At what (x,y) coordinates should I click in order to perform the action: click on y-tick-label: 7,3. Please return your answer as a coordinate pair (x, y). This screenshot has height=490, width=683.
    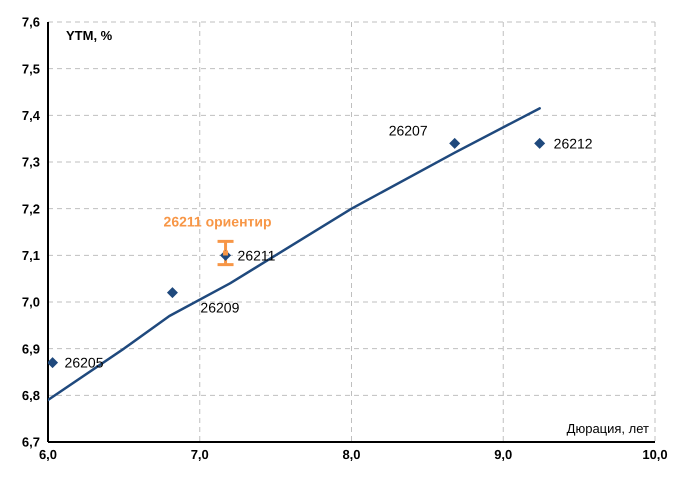
    Looking at the image, I should click on (31, 162).